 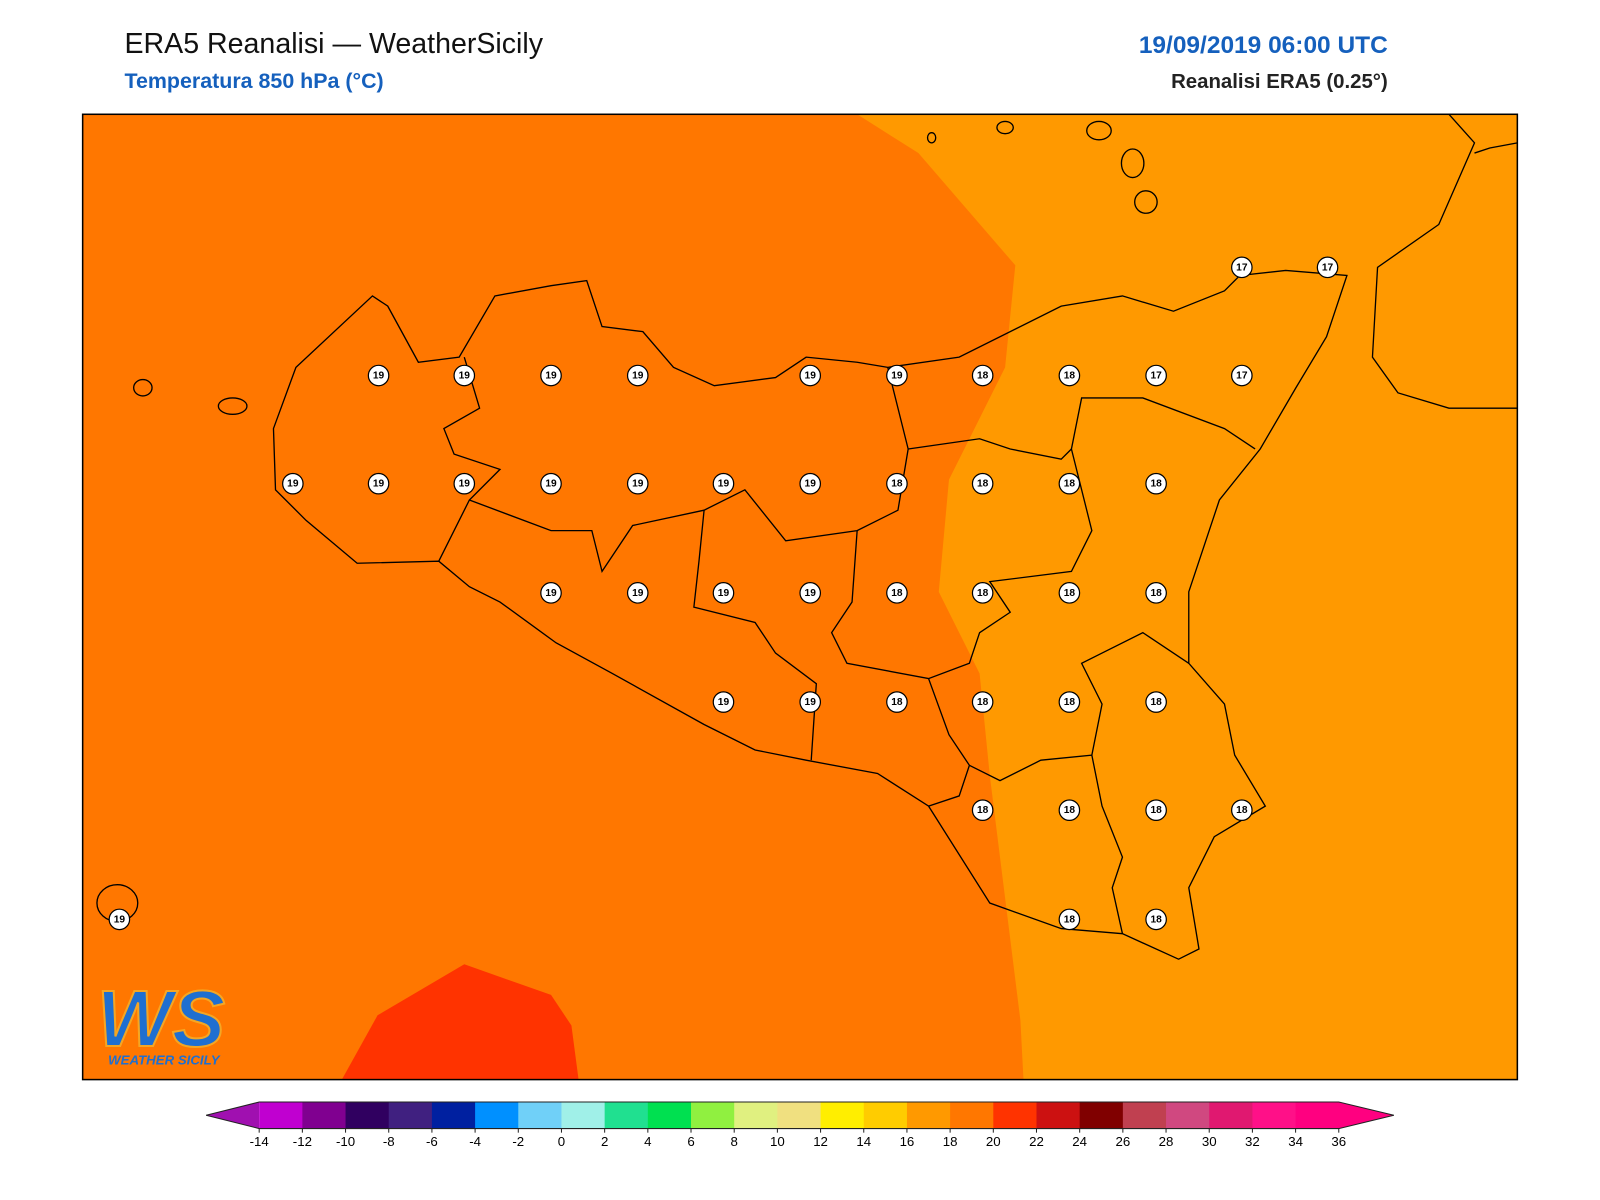 I want to click on colorbar-label: 36, so click(x=1338, y=1141).